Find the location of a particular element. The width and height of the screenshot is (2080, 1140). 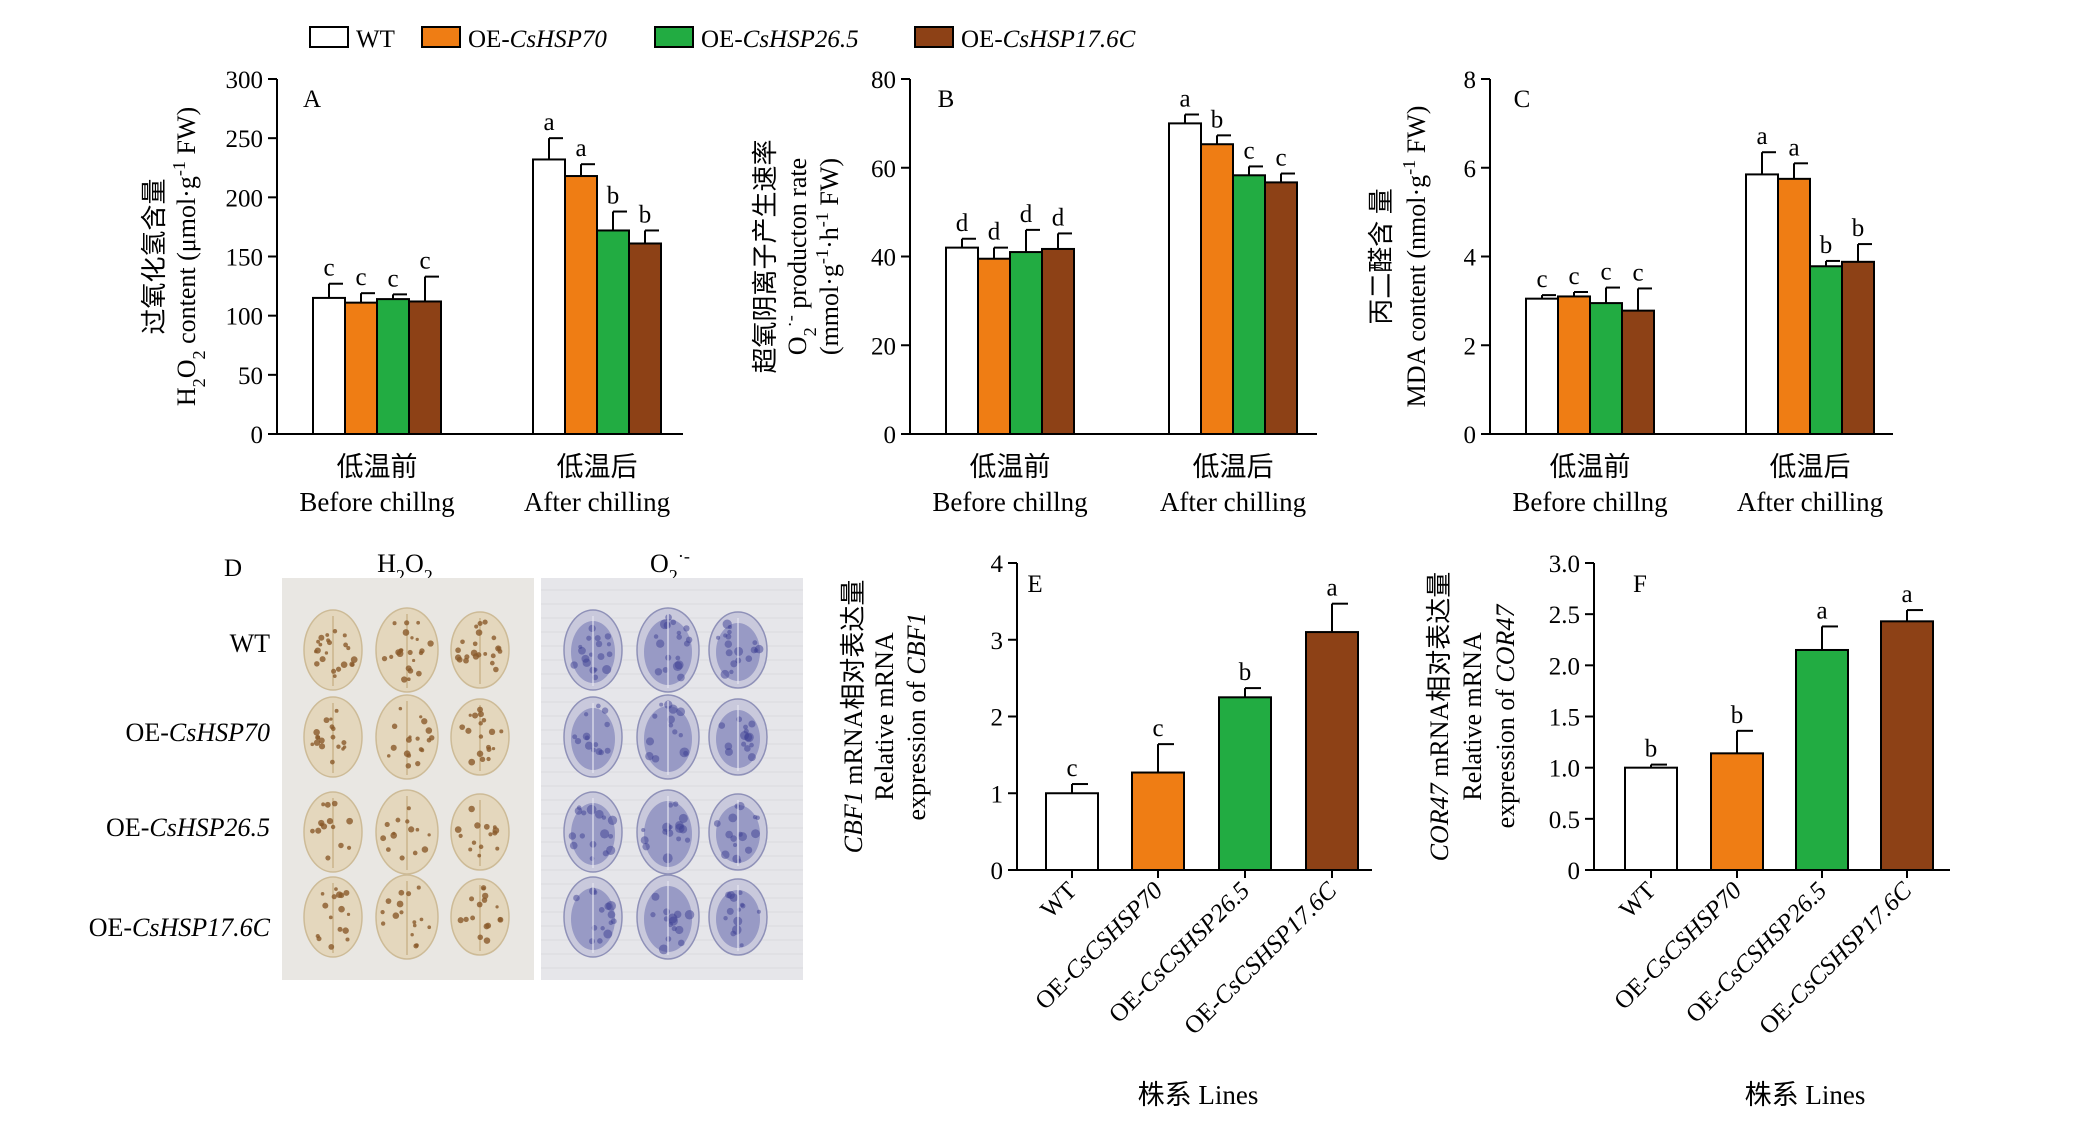

y-tick-label: 80 is located at coordinates (883, 80).